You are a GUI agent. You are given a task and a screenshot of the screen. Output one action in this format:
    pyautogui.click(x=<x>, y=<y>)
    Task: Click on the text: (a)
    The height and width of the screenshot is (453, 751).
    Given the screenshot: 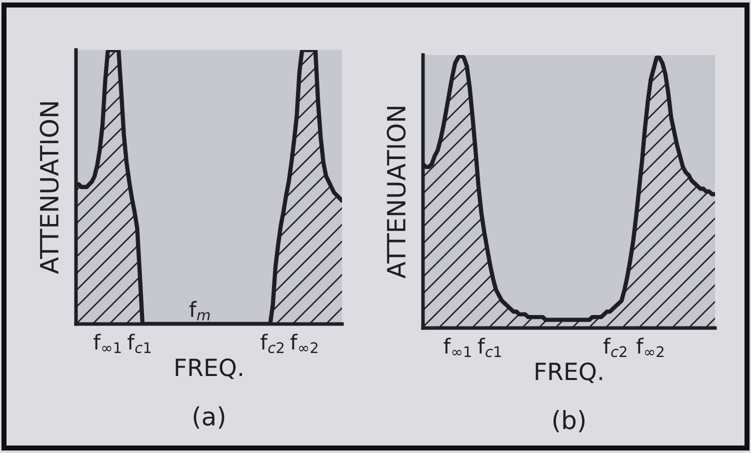 What is the action you would take?
    pyautogui.click(x=209, y=417)
    